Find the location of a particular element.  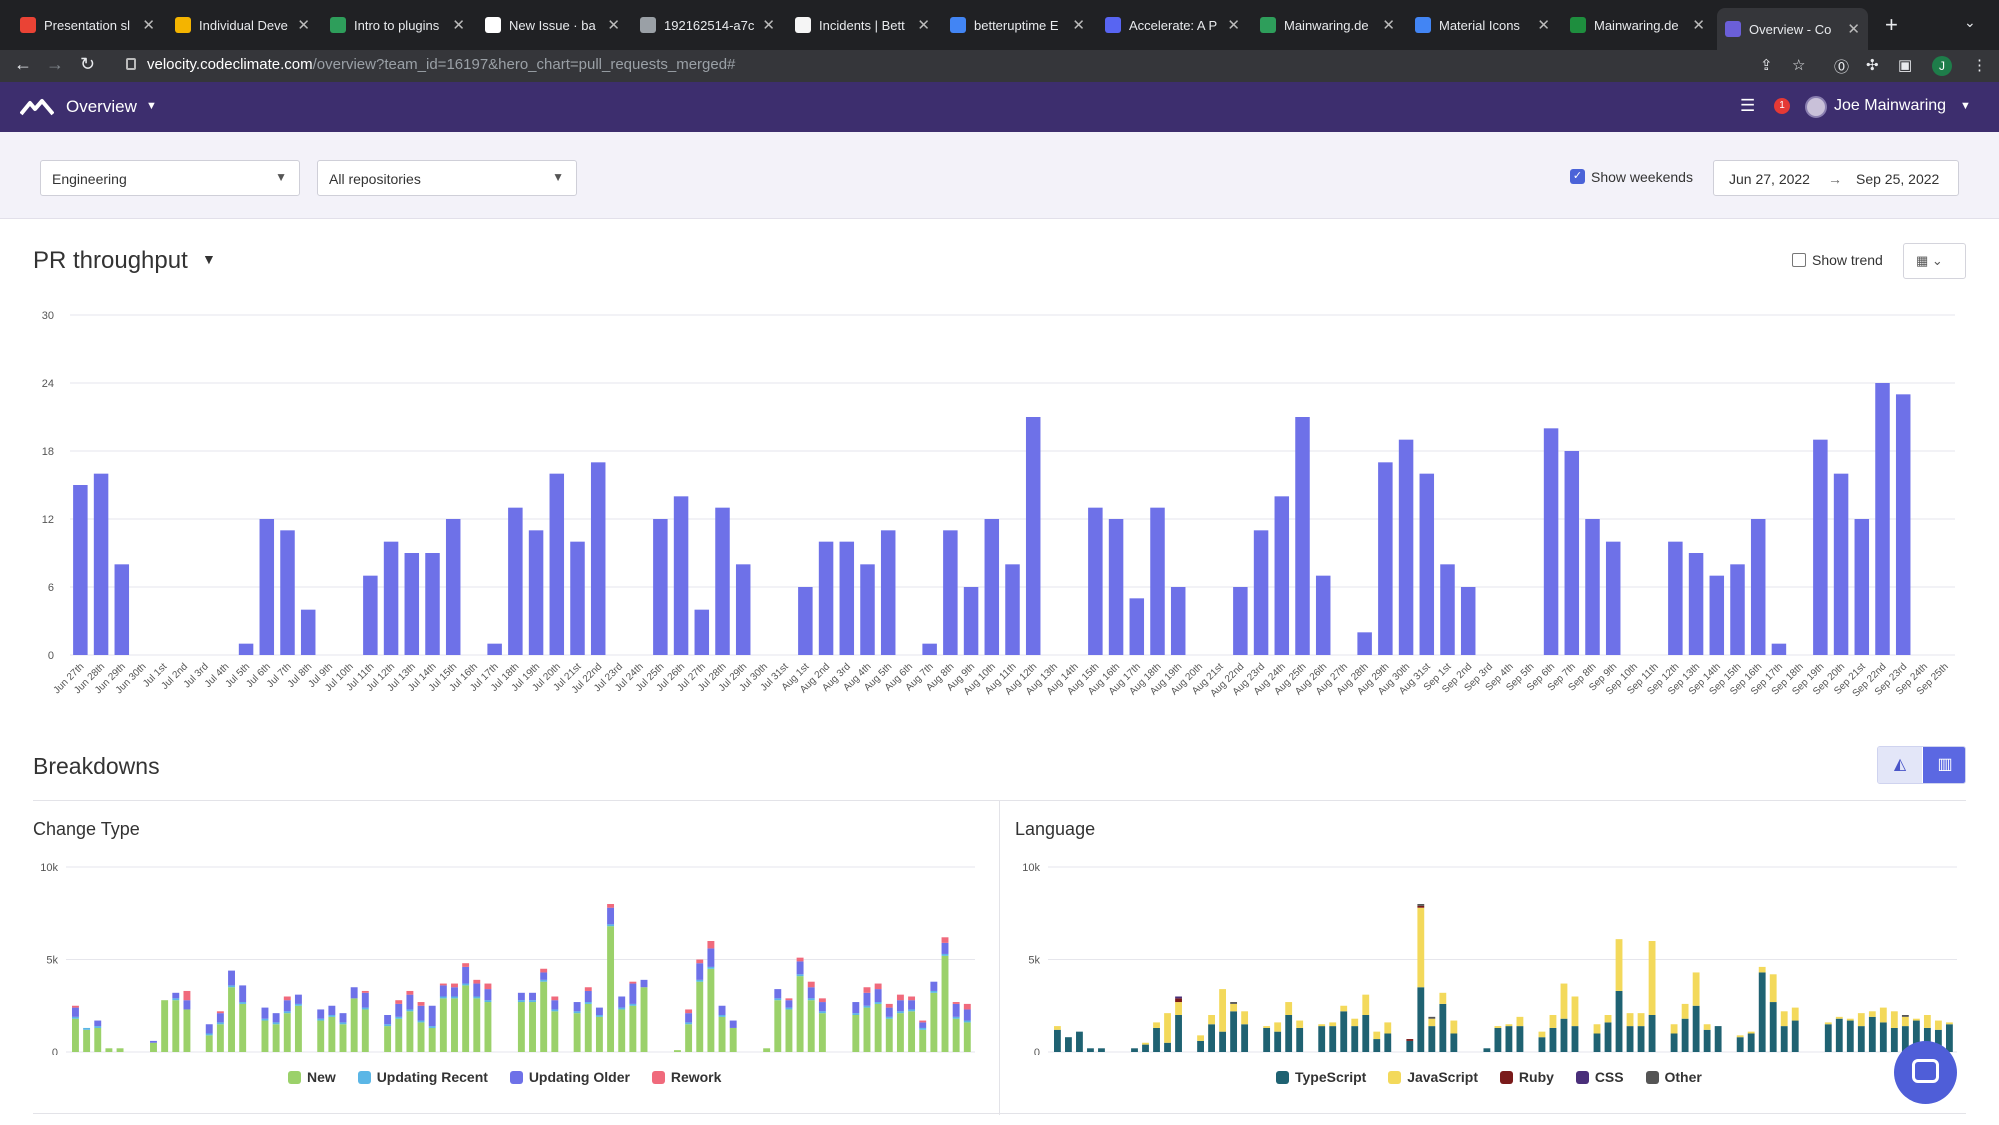

legend-item-new: New is located at coordinates (312, 1077).